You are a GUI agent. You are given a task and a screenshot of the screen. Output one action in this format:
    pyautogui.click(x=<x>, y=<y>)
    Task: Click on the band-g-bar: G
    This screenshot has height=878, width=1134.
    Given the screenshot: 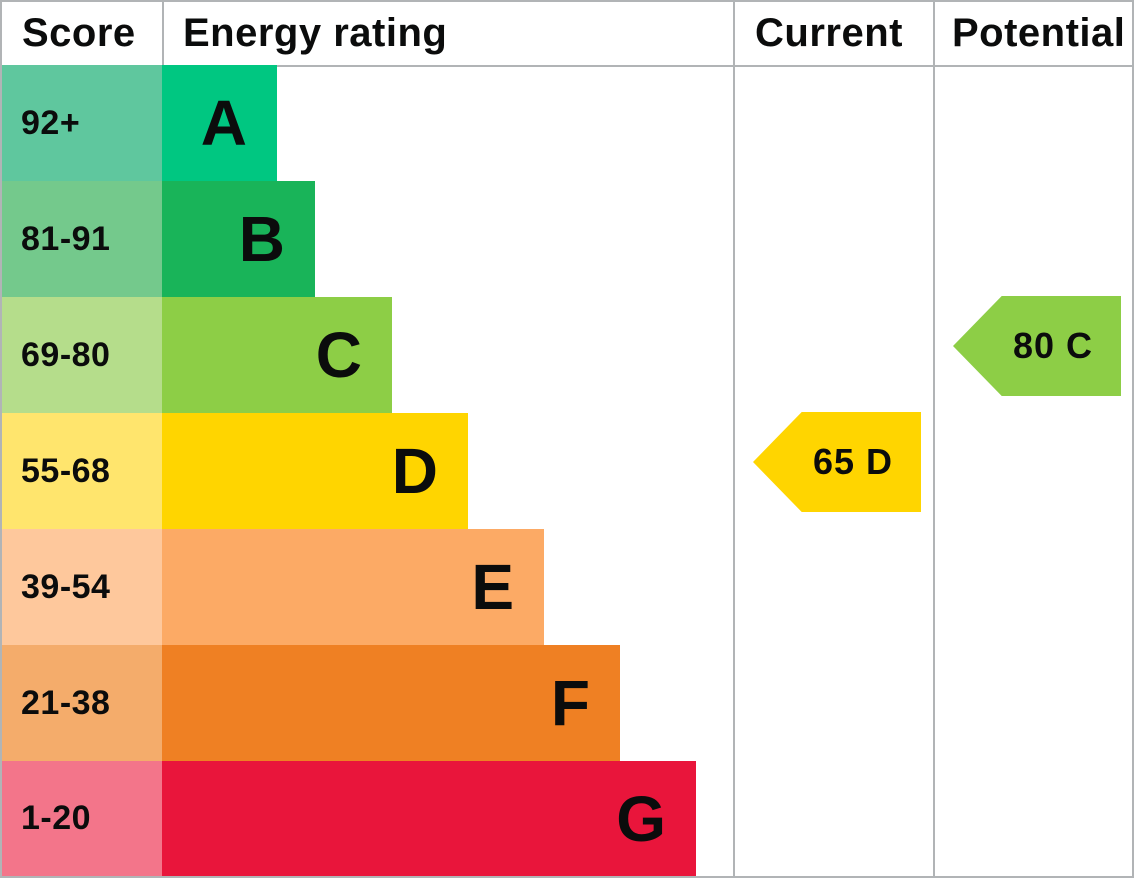 What is the action you would take?
    pyautogui.click(x=429, y=818)
    